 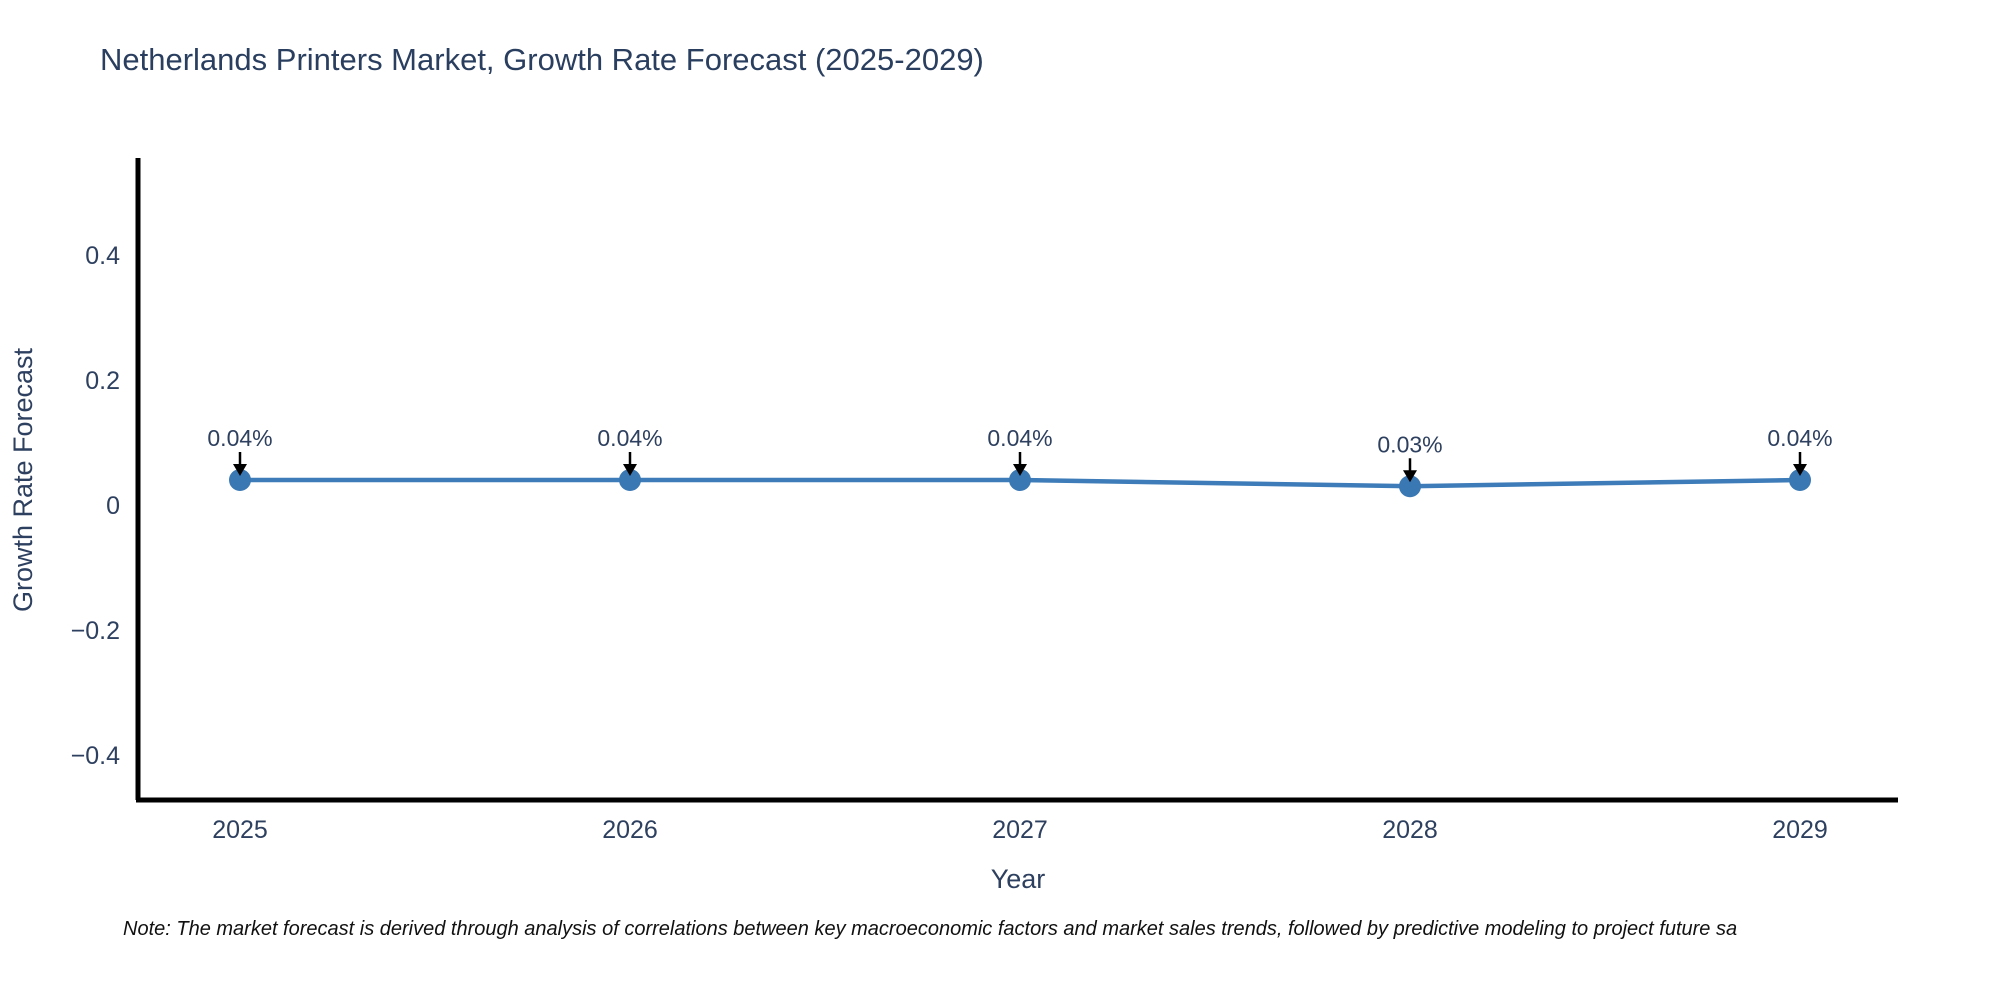 I want to click on x-tick-label: 2027, so click(x=1020, y=830).